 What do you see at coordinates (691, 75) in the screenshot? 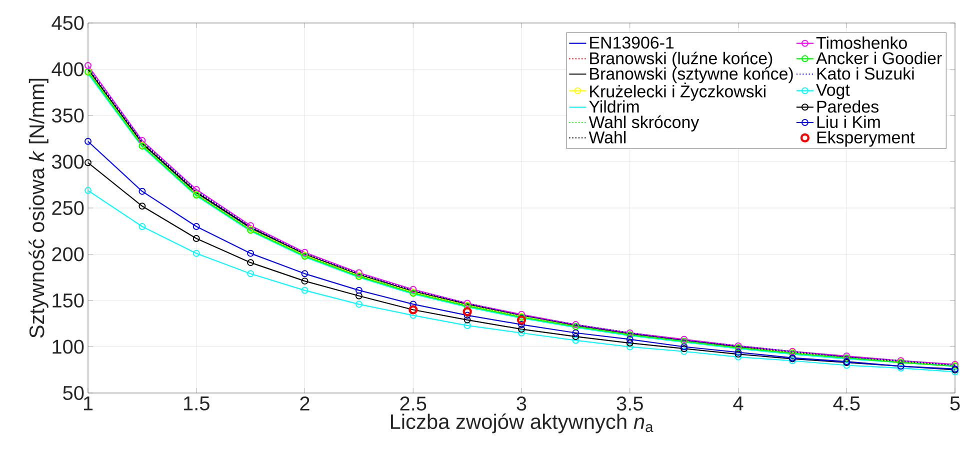
I see `legend-label: Branowski (sztywne końce)` at bounding box center [691, 75].